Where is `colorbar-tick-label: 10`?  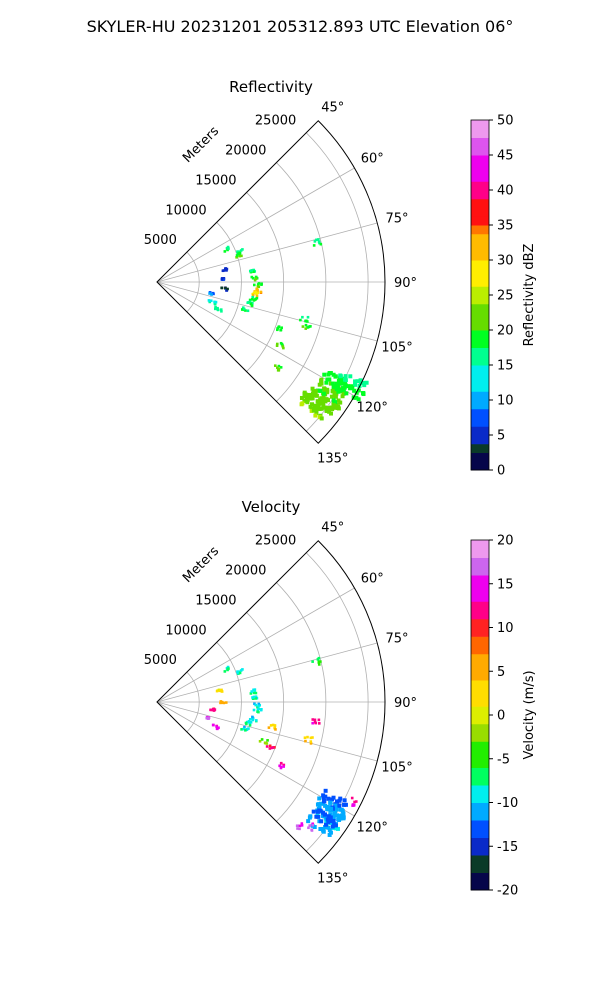 colorbar-tick-label: 10 is located at coordinates (505, 401).